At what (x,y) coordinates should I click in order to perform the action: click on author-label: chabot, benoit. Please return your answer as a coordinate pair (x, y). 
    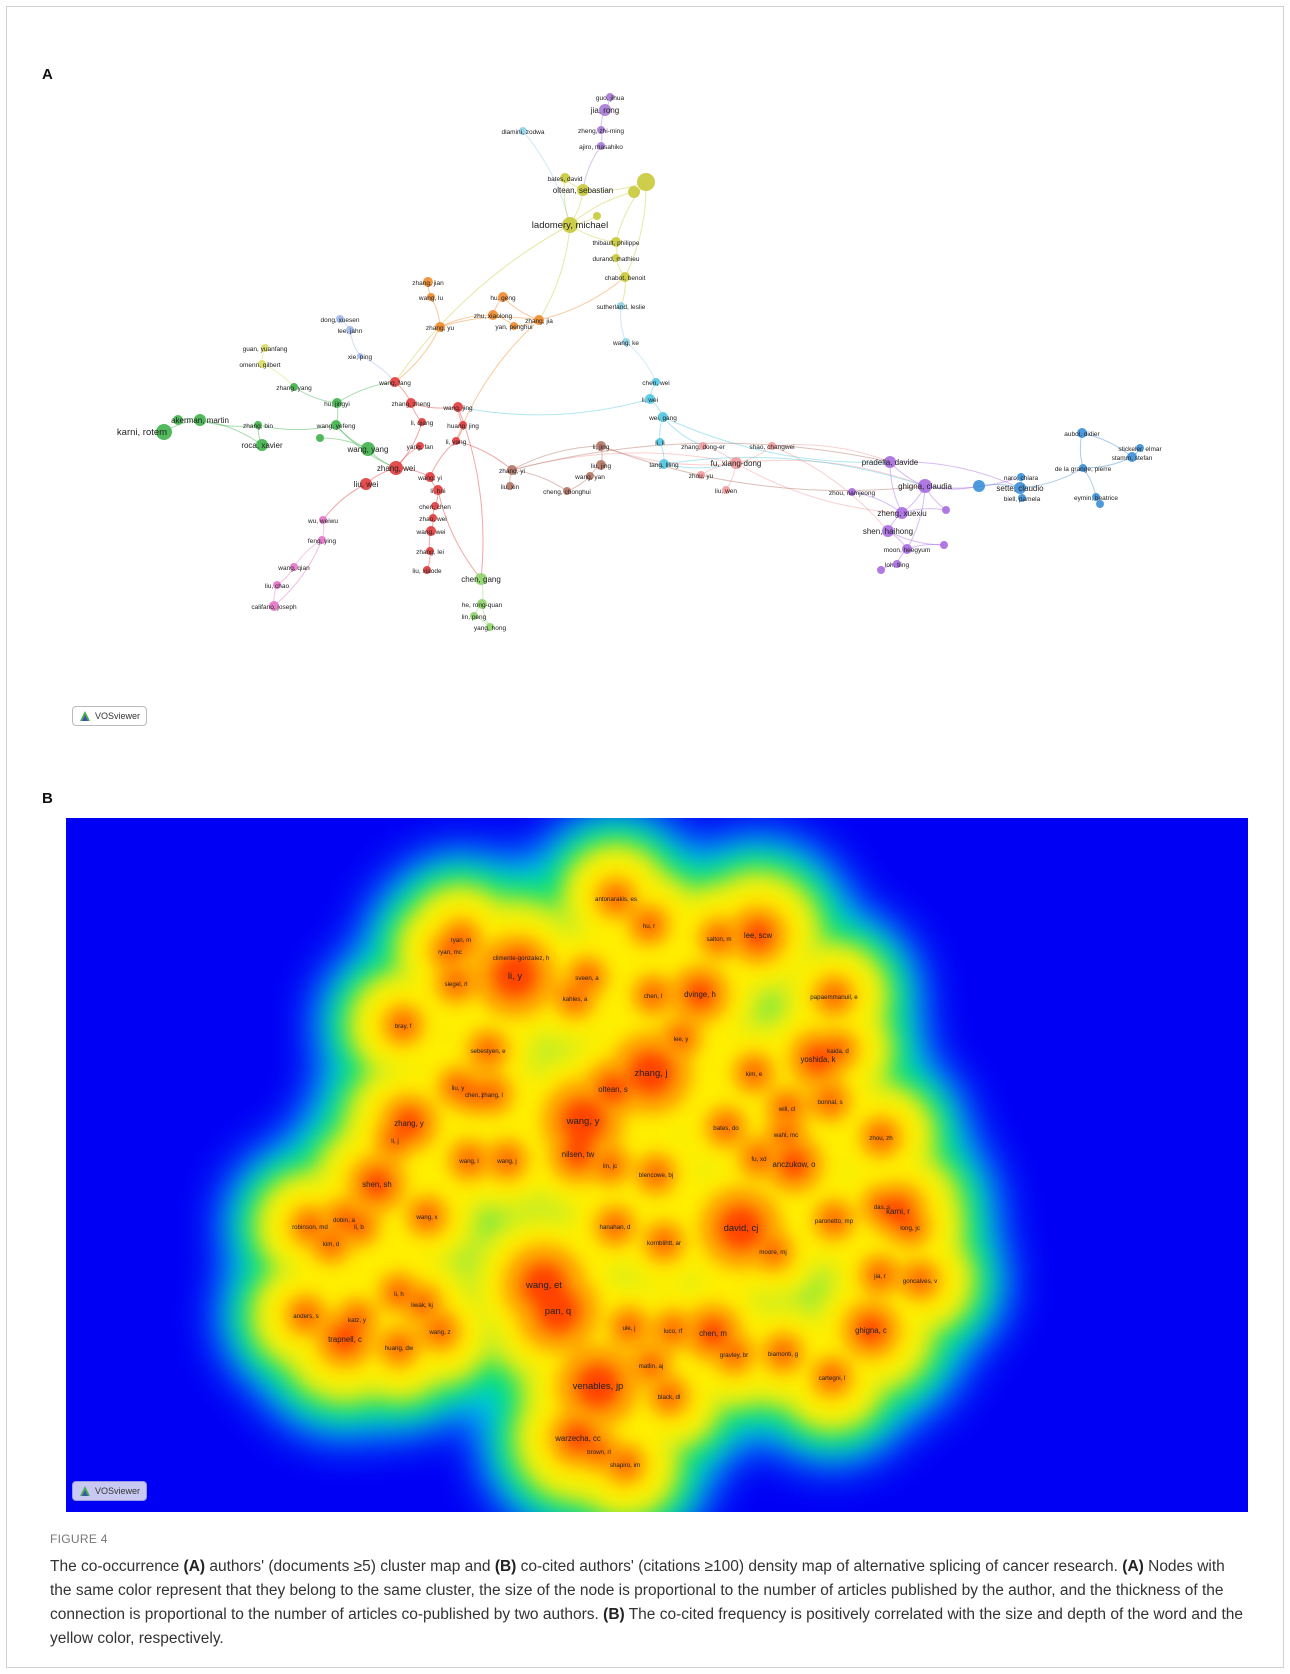
    Looking at the image, I should click on (625, 278).